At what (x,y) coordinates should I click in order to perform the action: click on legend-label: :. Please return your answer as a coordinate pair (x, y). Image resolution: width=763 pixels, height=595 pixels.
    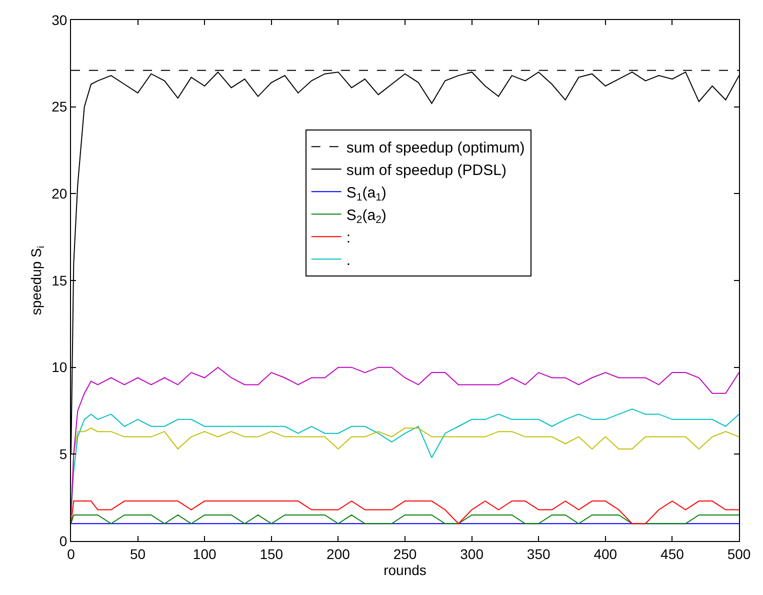
    Looking at the image, I should click on (348, 238).